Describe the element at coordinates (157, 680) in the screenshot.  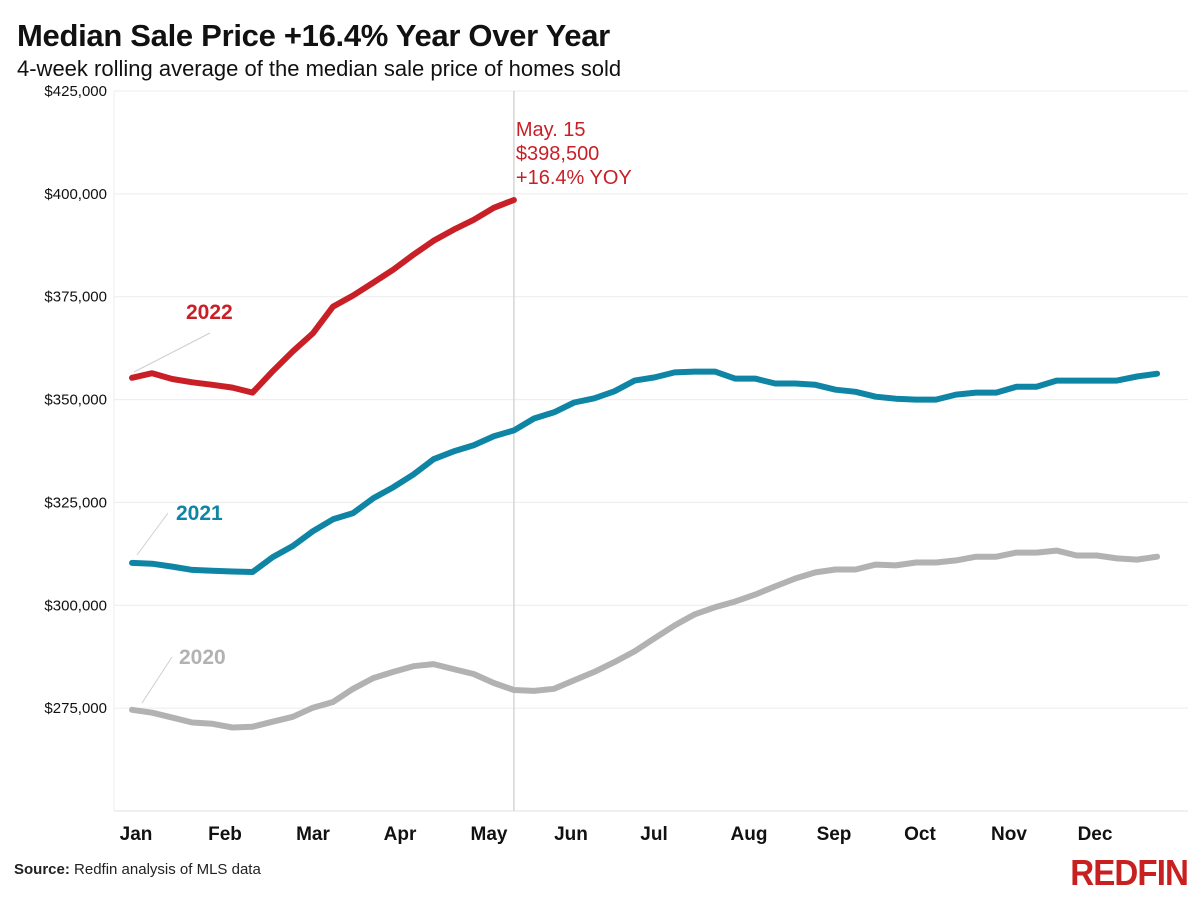
I see `leader-line-2020` at that location.